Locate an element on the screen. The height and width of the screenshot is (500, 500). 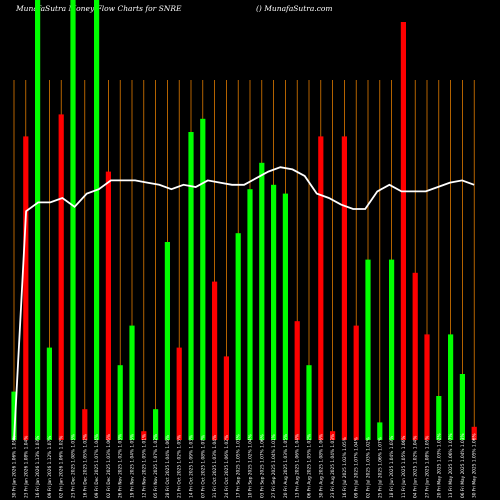
x-tick-label: 06 Fri Aug 2025 1.05% 1.02% is located at coordinates (310, 466).